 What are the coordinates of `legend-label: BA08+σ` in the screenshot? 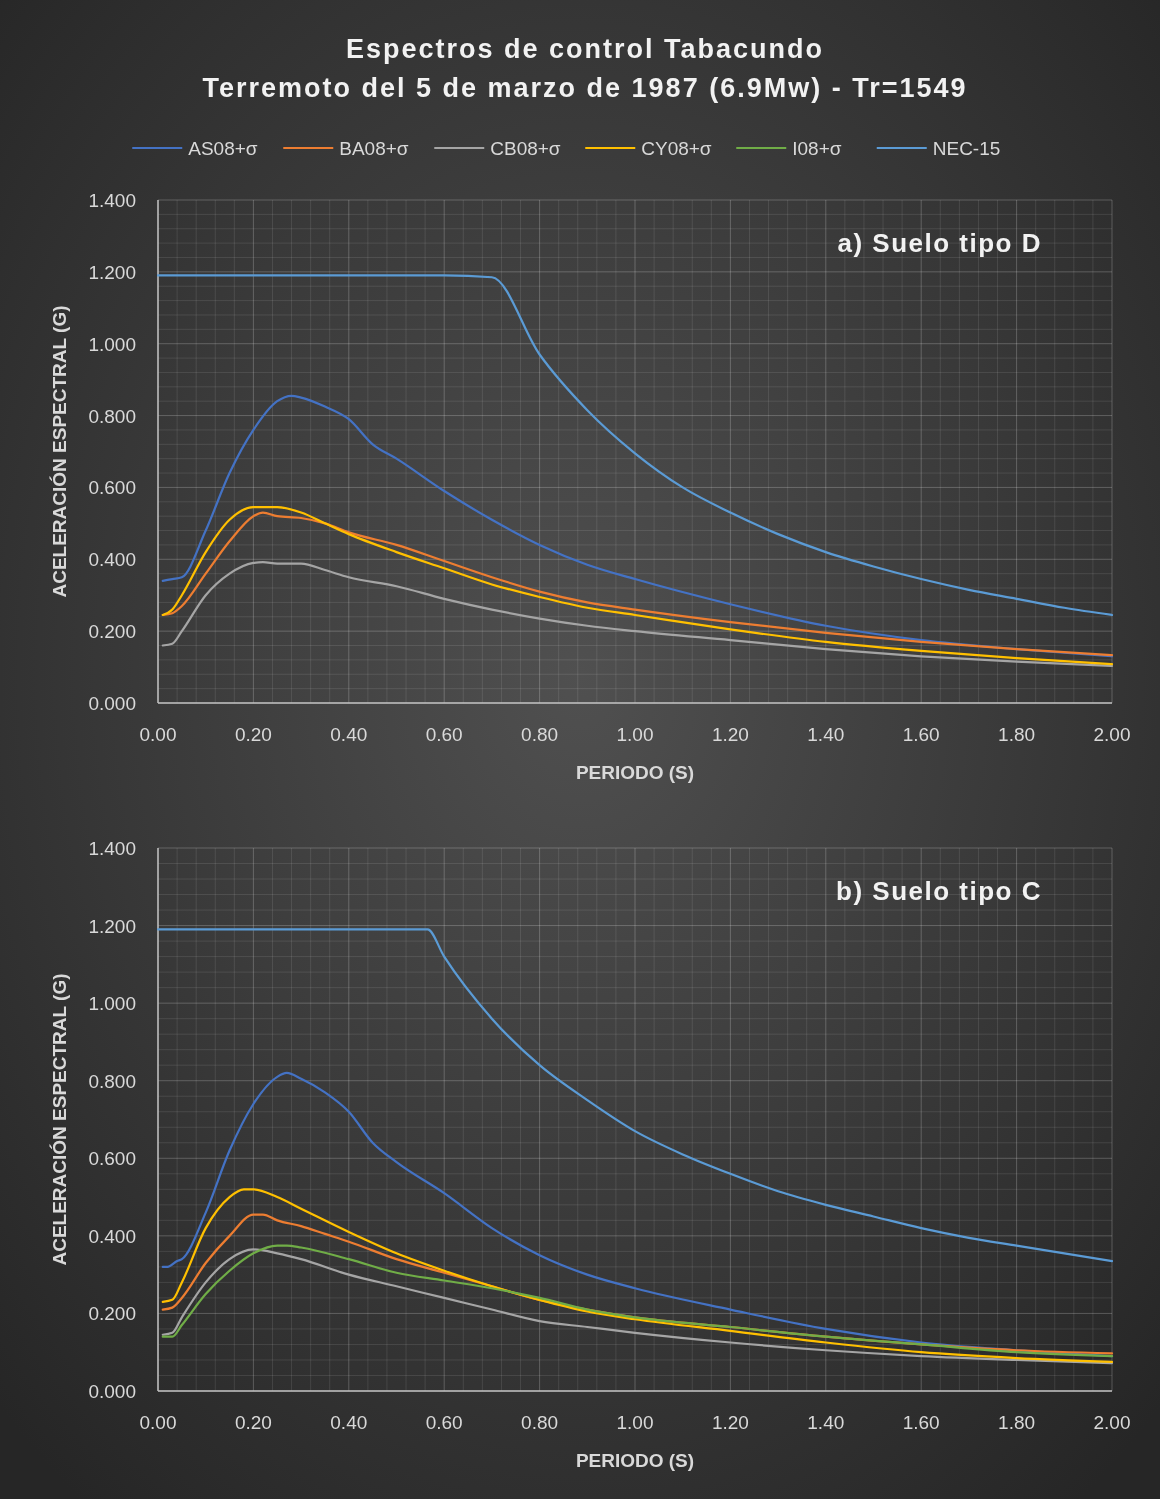 It's located at (374, 148).